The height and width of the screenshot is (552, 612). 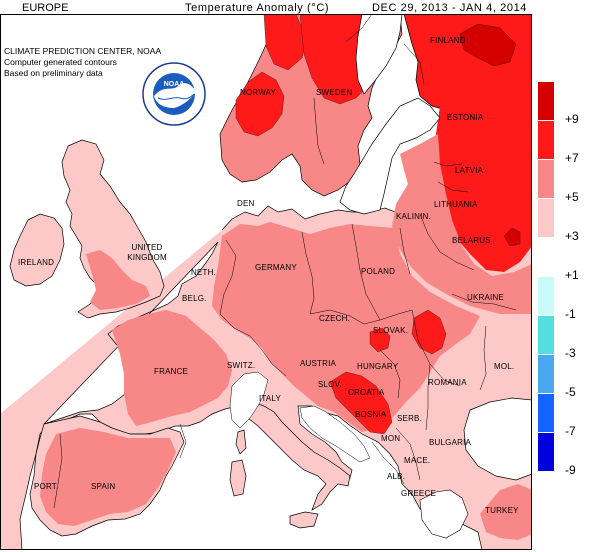 What do you see at coordinates (379, 54) in the screenshot?
I see `gulf-of-bothnia` at bounding box center [379, 54].